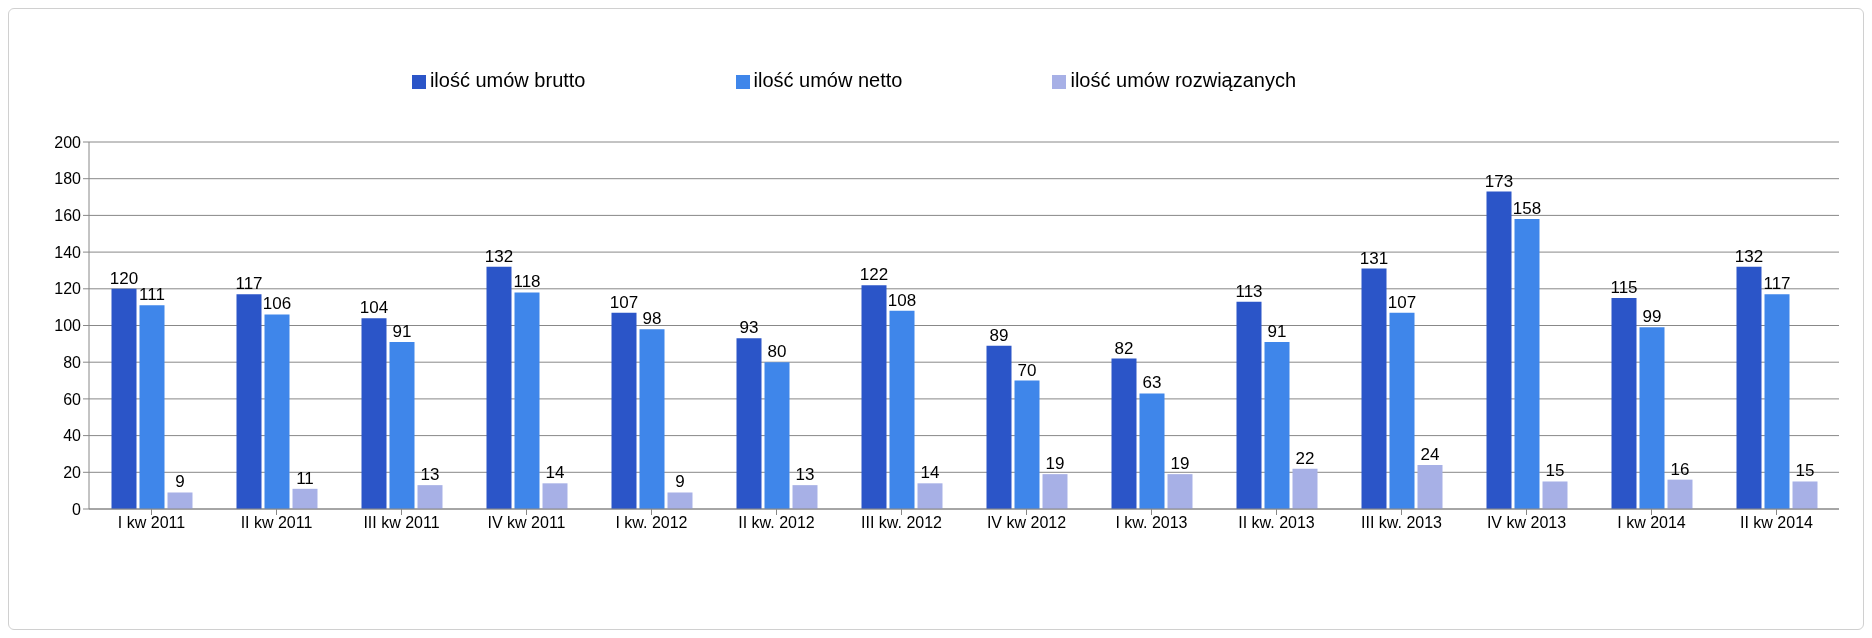 This screenshot has height=638, width=1872. What do you see at coordinates (507, 80) in the screenshot?
I see `legend-label: ilość umów brutto` at bounding box center [507, 80].